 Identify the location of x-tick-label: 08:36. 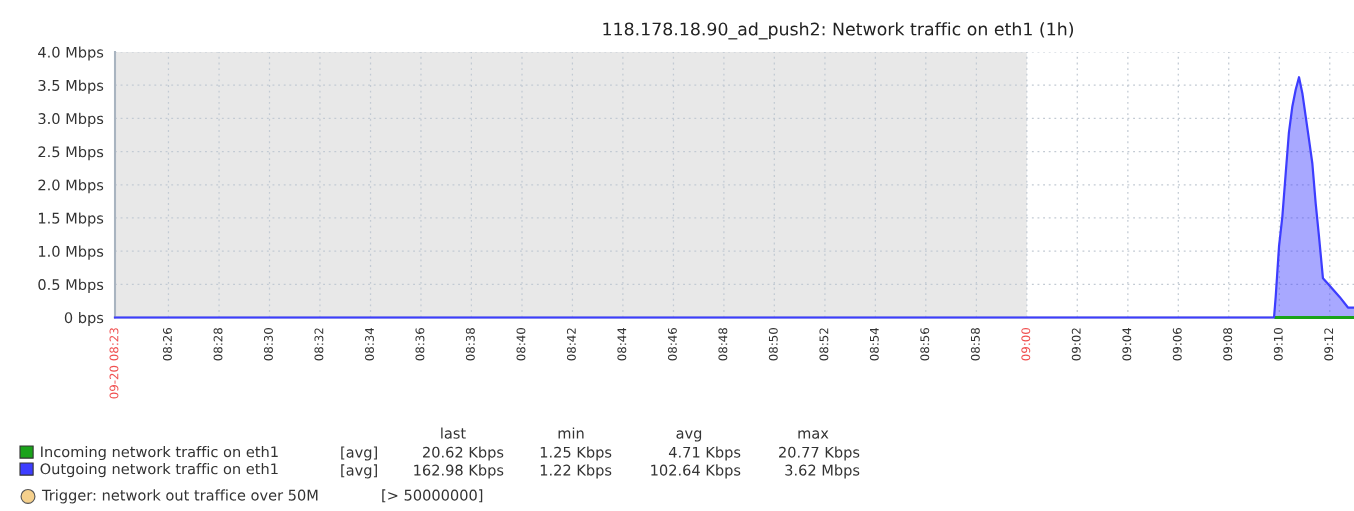
(420, 344).